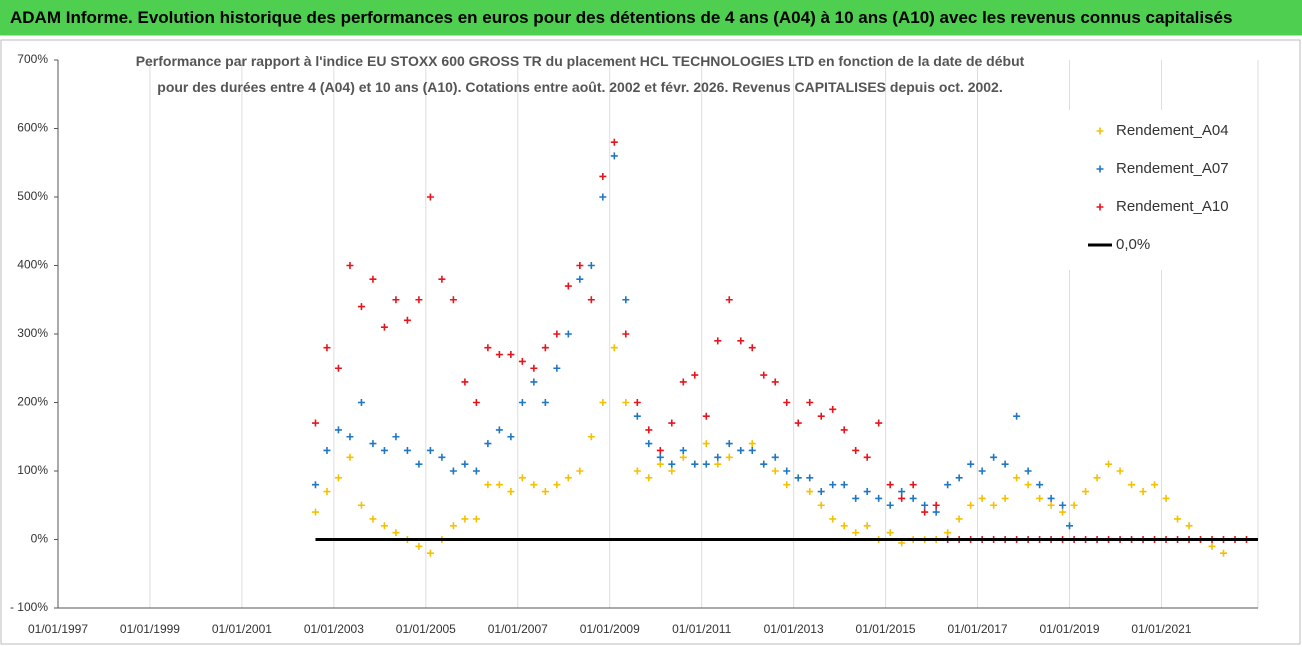 The width and height of the screenshot is (1302, 647). Describe the element at coordinates (150, 629) in the screenshot. I see `x-tick-label: 01/01/1999` at that location.